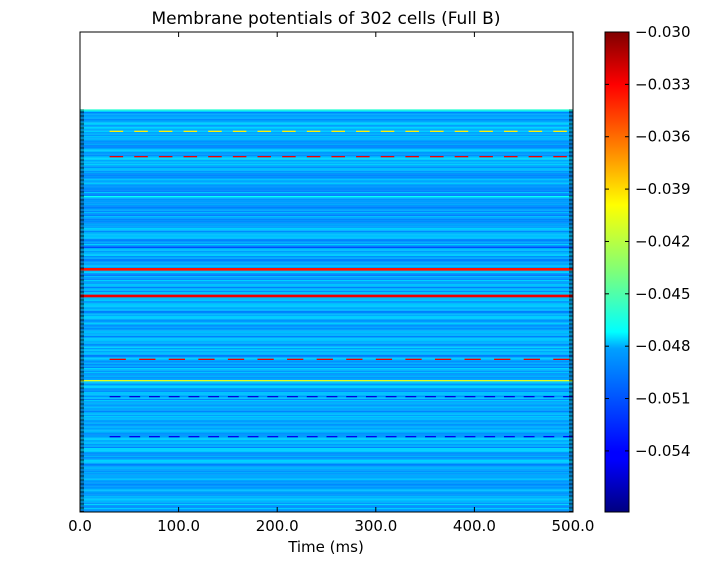 The image size is (702, 564). I want to click on colorbar-tick-label: −0.054, so click(663, 451).